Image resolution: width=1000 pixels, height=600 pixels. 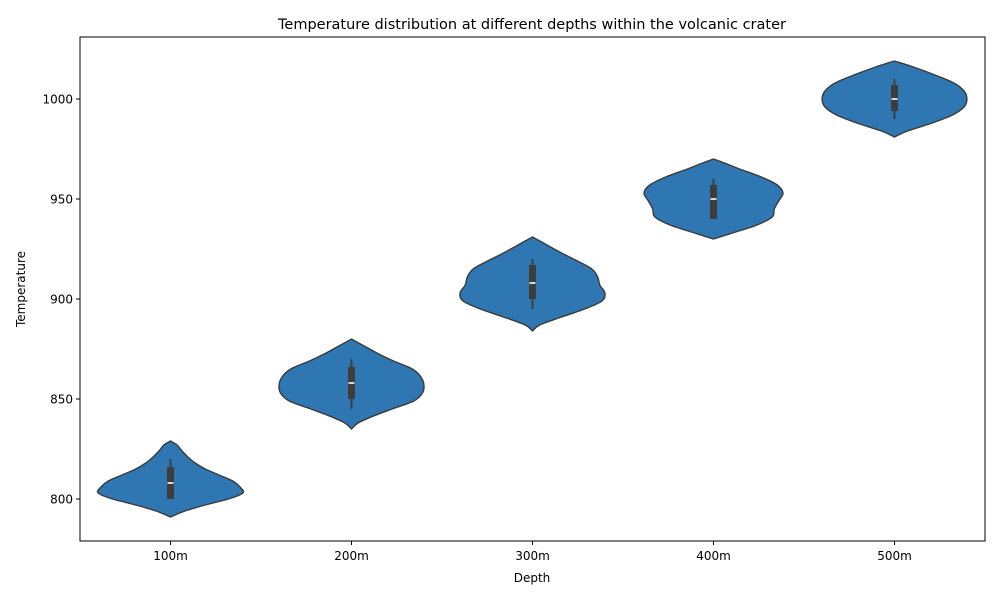 I want to click on y-tick-label: 850, so click(x=61, y=400).